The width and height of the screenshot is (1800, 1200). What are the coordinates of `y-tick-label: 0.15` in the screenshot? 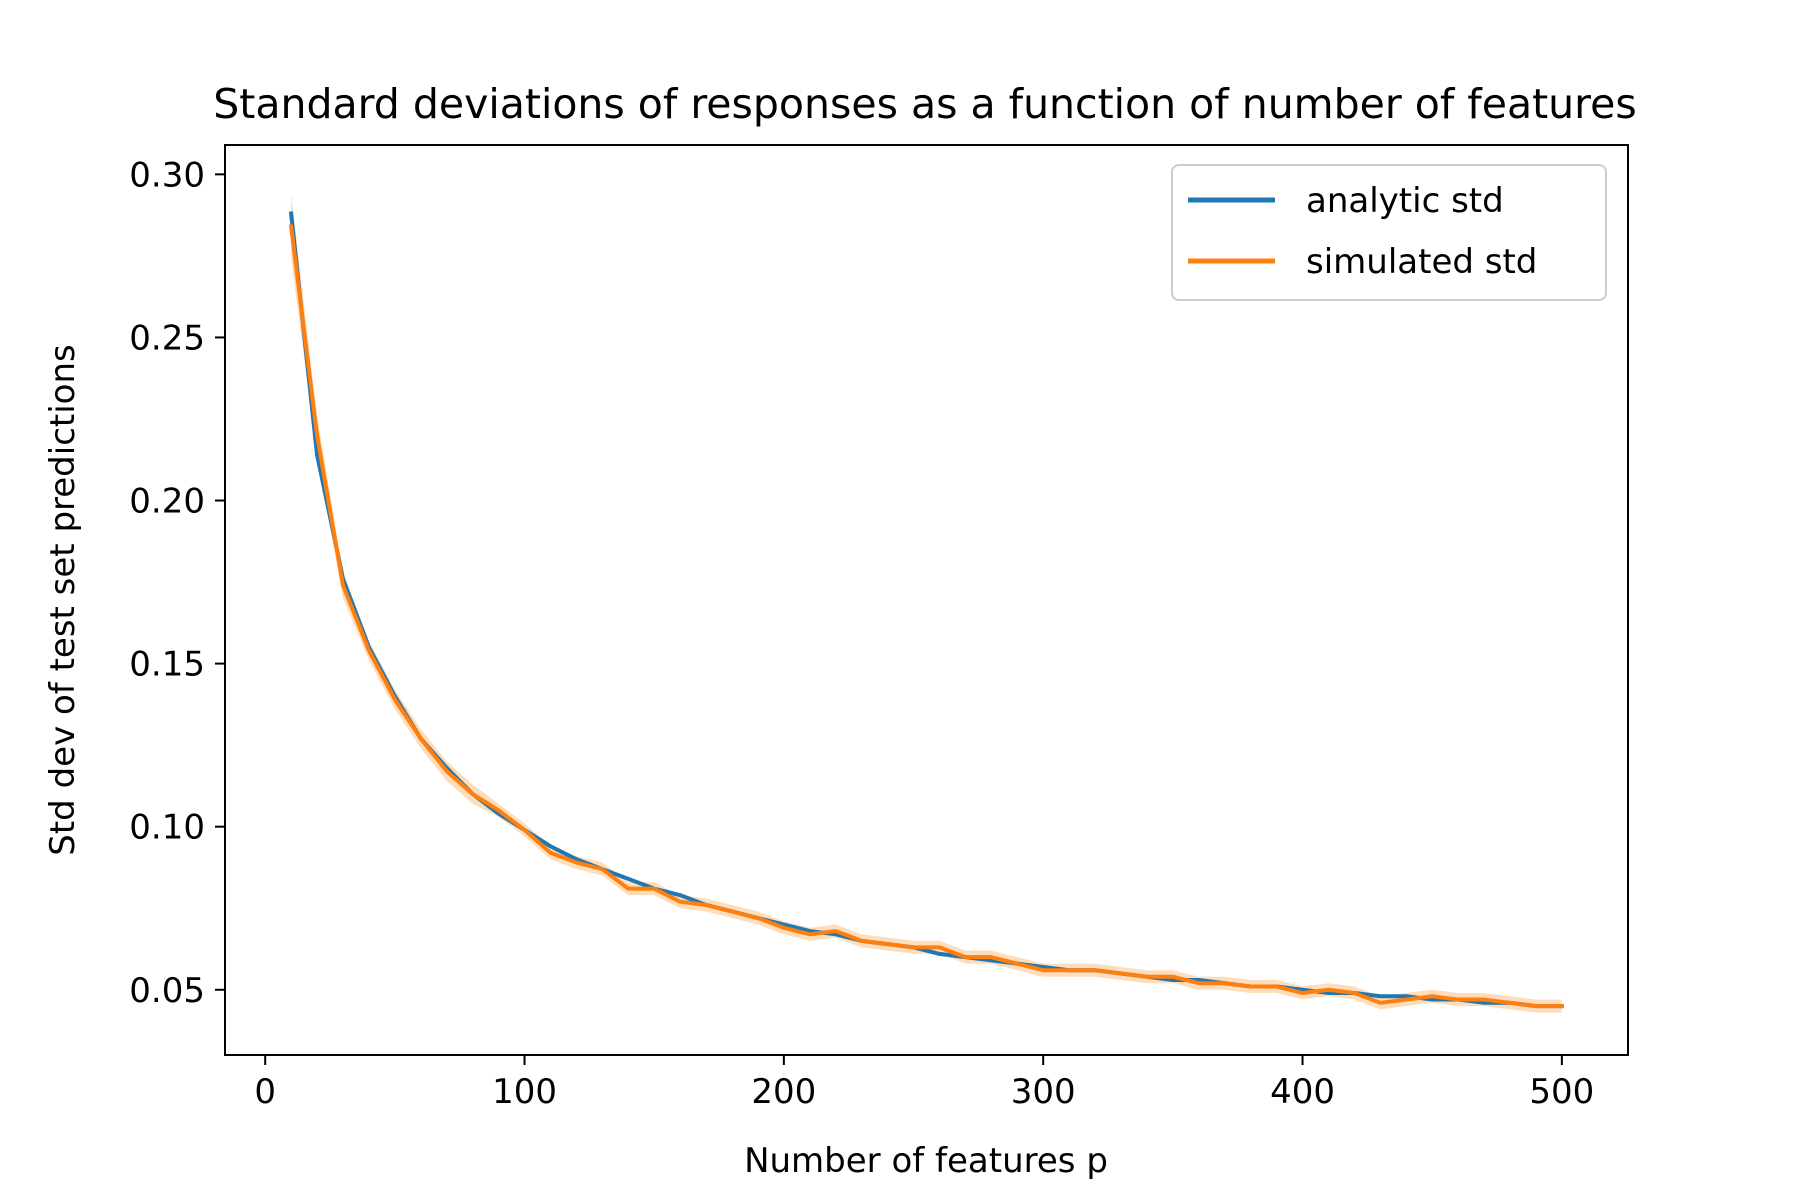 It's located at (167, 665).